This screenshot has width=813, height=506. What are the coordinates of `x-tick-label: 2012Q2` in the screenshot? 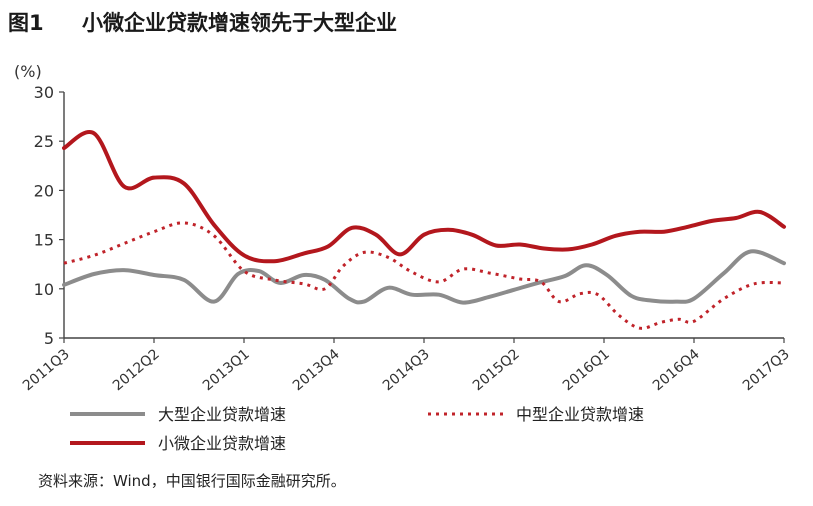 It's located at (136, 370).